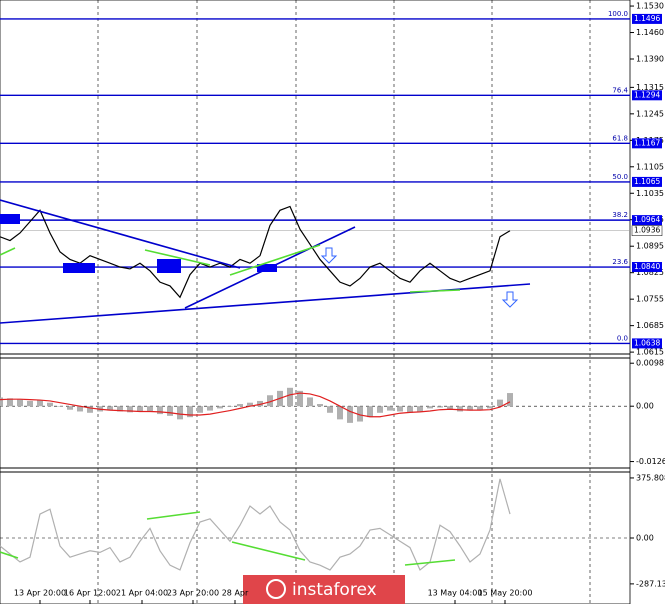 The width and height of the screenshot is (665, 604). Describe the element at coordinates (650, 6) in the screenshot. I see `y-tick-label: 1.1530` at that location.